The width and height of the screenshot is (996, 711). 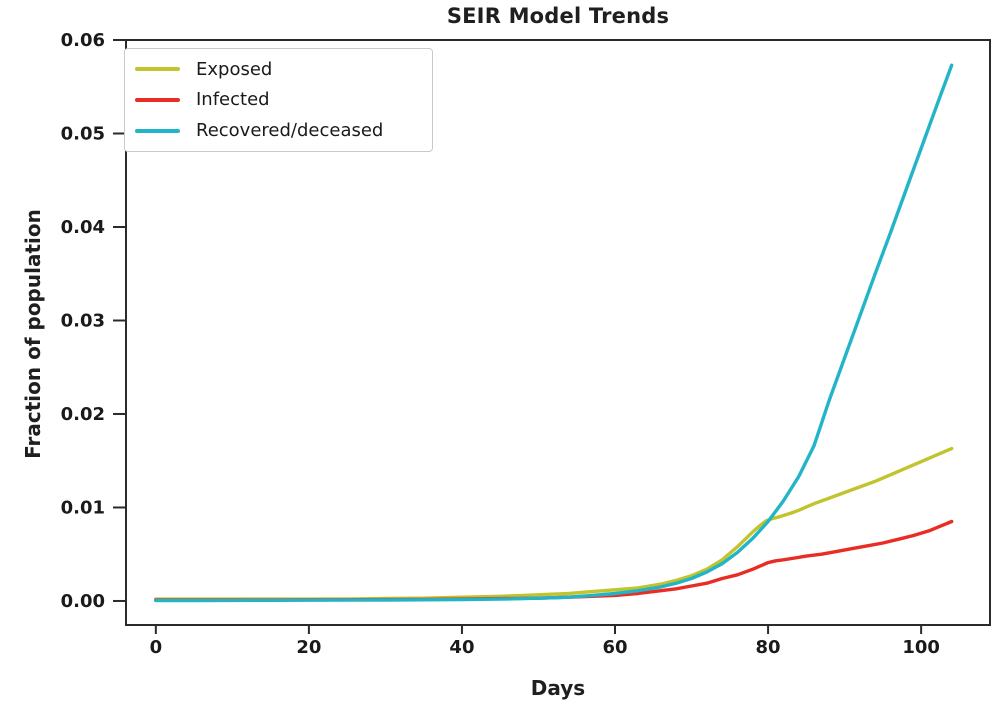 I want to click on x-tick-label: 100, so click(x=921, y=647).